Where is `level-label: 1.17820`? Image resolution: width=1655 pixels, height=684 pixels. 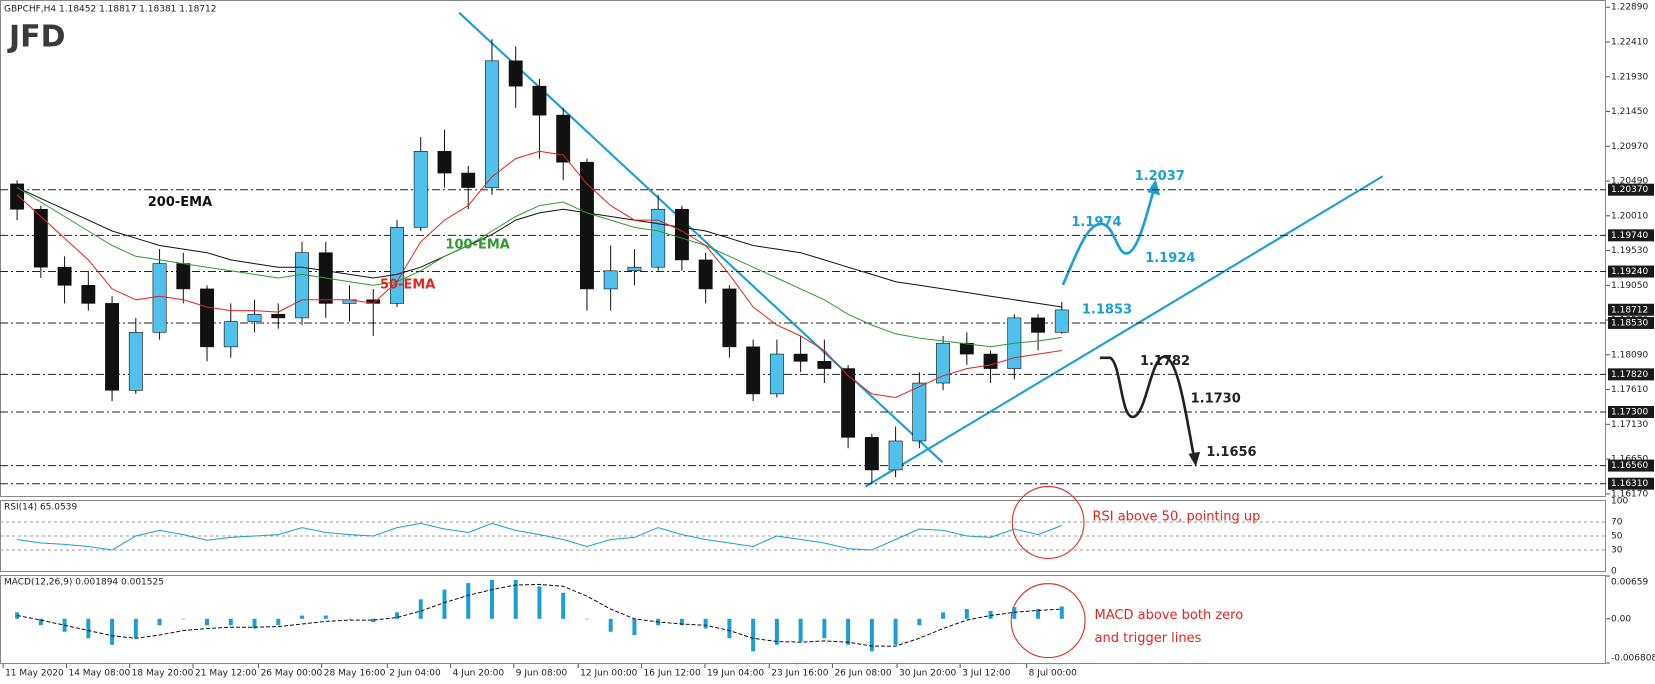
level-label: 1.17820 is located at coordinates (1629, 375).